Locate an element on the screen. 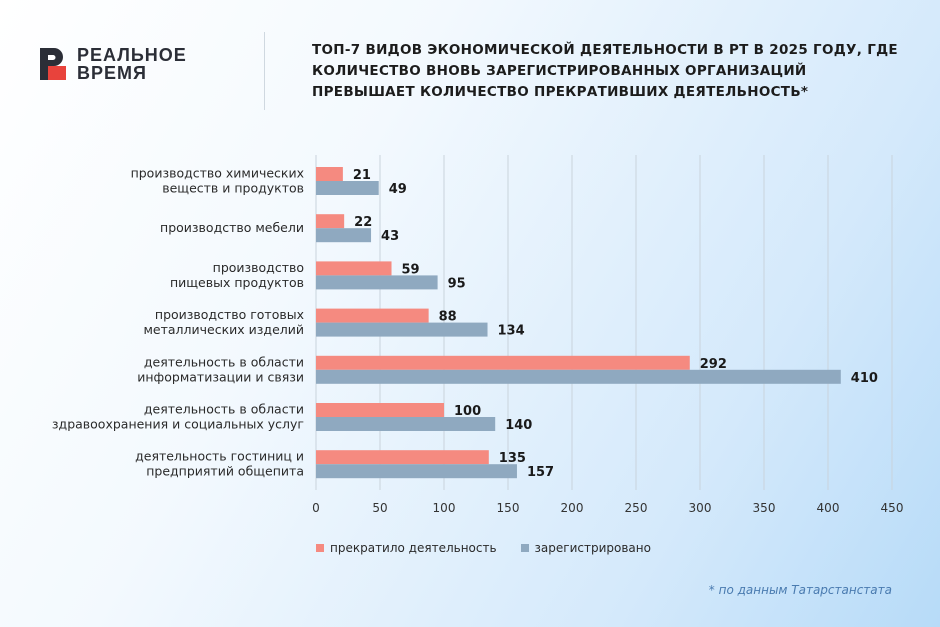 The image size is (940, 627). category-label-line: здравоохранения и социальных услуг is located at coordinates (178, 424).